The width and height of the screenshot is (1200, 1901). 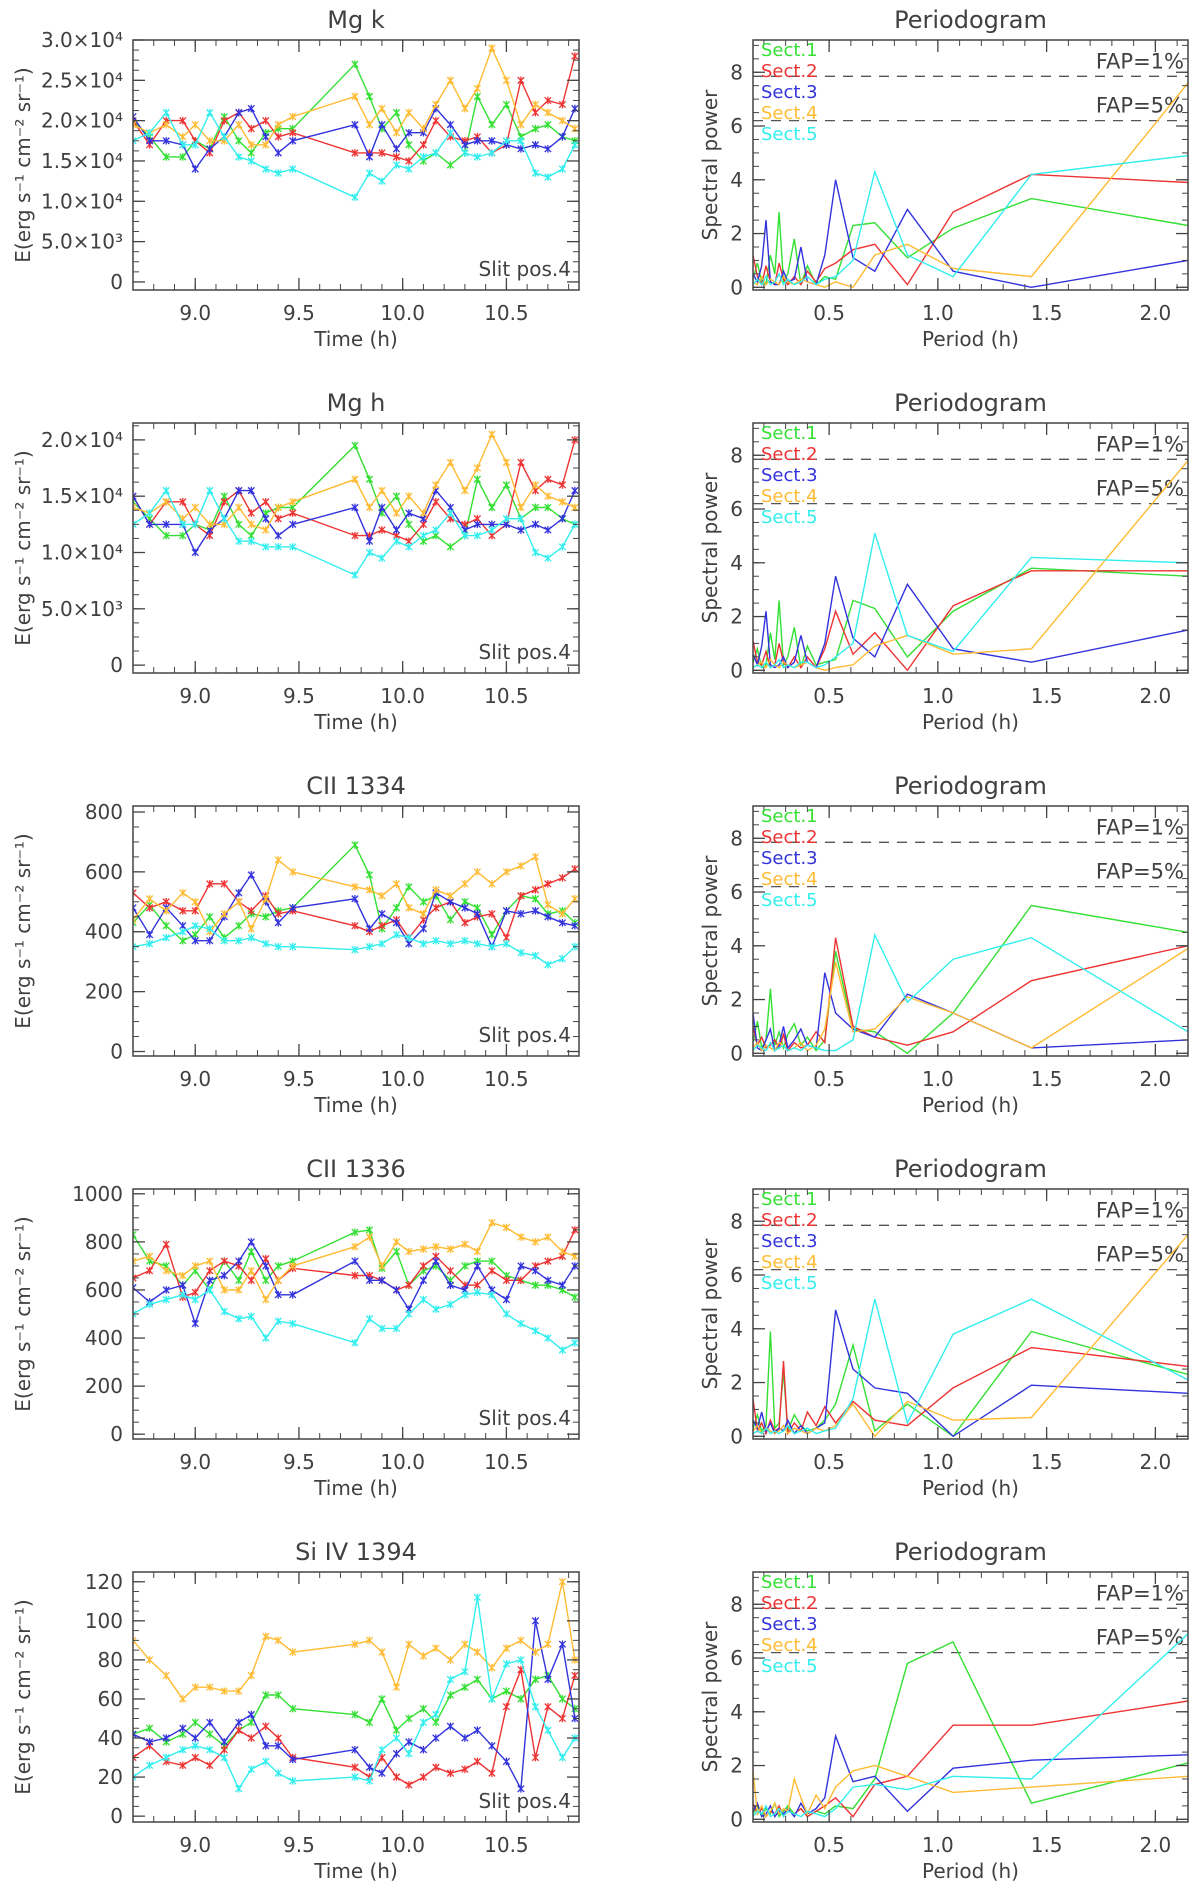 I want to click on x-tick-label: 10.0, so click(x=402, y=313).